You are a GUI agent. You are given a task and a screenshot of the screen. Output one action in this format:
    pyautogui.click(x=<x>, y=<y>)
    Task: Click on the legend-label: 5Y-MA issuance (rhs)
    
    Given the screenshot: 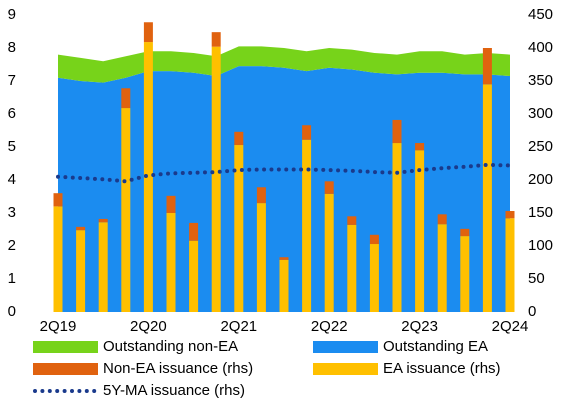 What is the action you would take?
    pyautogui.click(x=174, y=390)
    